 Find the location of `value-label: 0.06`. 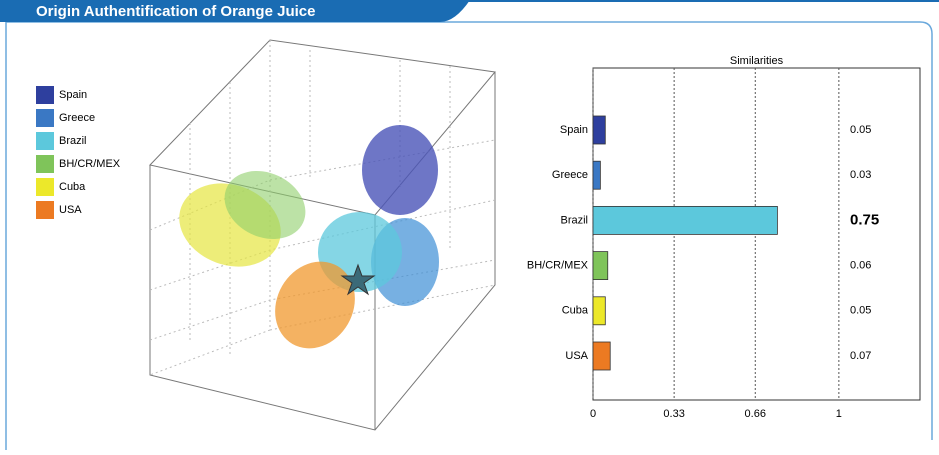

value-label: 0.06 is located at coordinates (860, 266).